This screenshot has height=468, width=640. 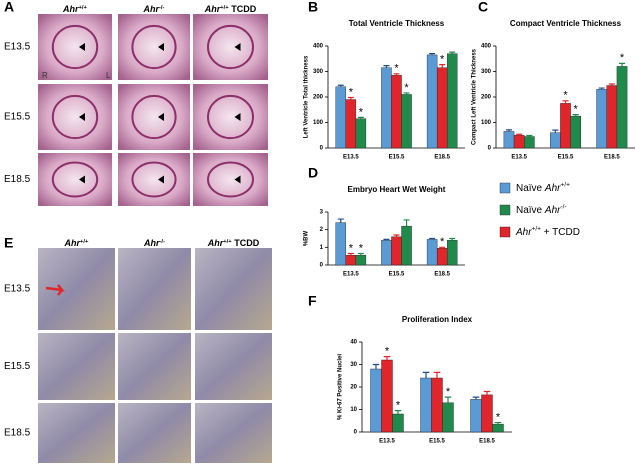 I want to click on superscript: -/-, so click(x=162, y=7).